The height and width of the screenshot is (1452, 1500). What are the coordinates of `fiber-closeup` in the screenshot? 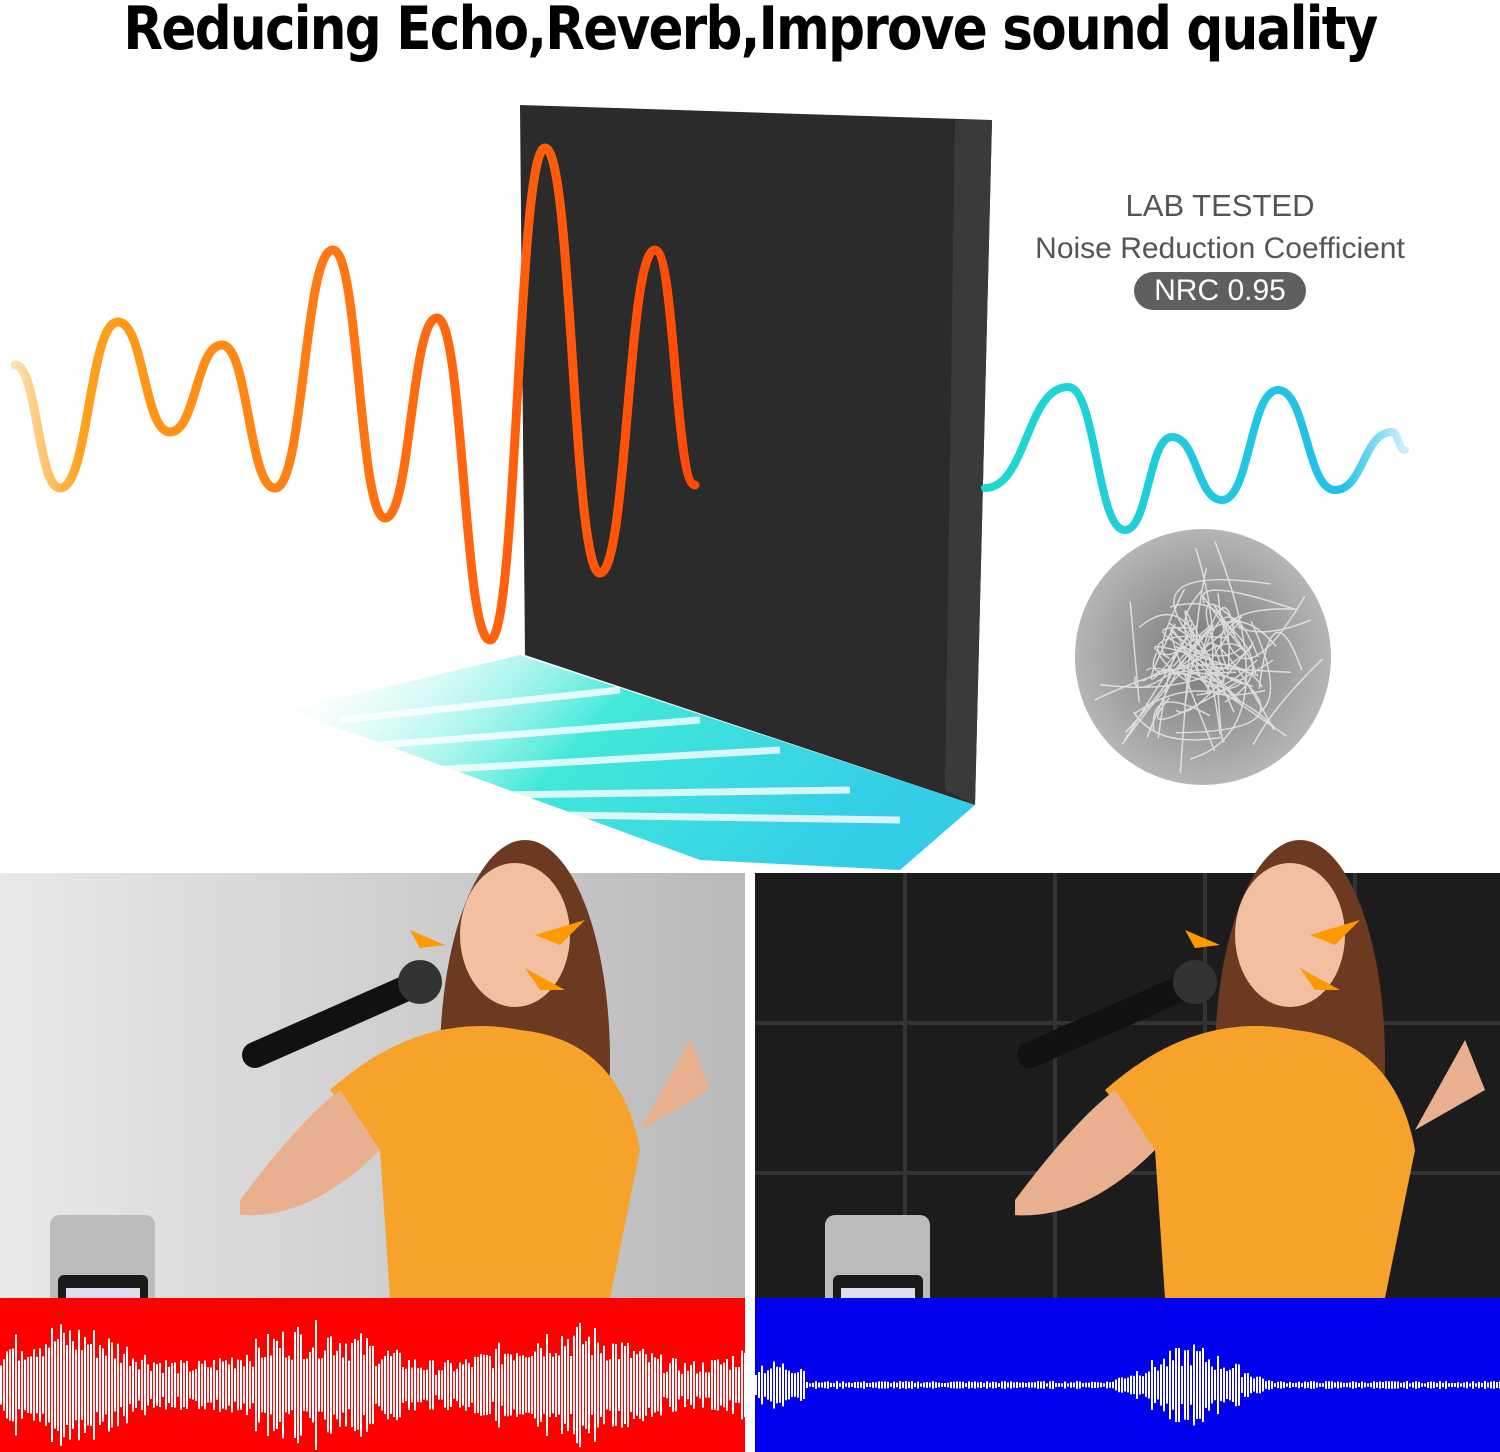 It's located at (1203, 657).